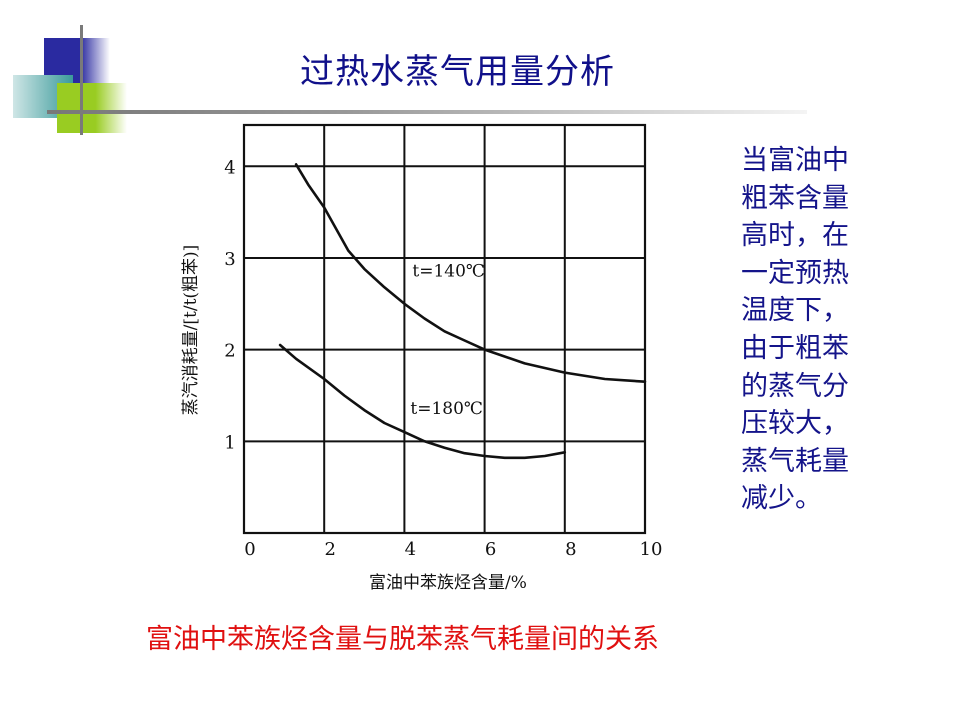 Image resolution: width=960 pixels, height=720 pixels. I want to click on x-tick-label: 0, so click(249, 549).